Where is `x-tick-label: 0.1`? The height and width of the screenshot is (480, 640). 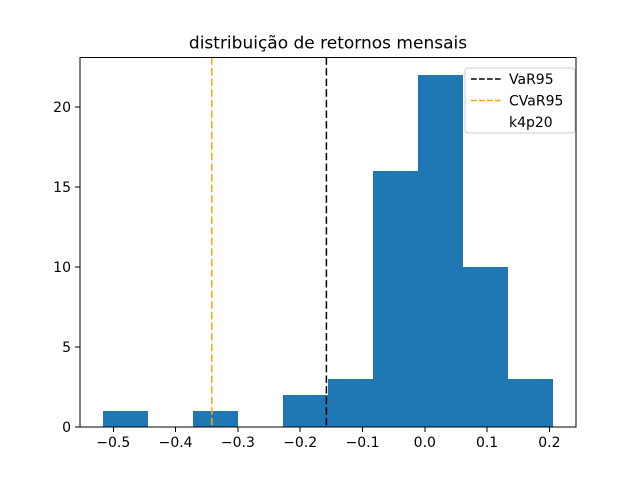 x-tick-label: 0.1 is located at coordinates (487, 443).